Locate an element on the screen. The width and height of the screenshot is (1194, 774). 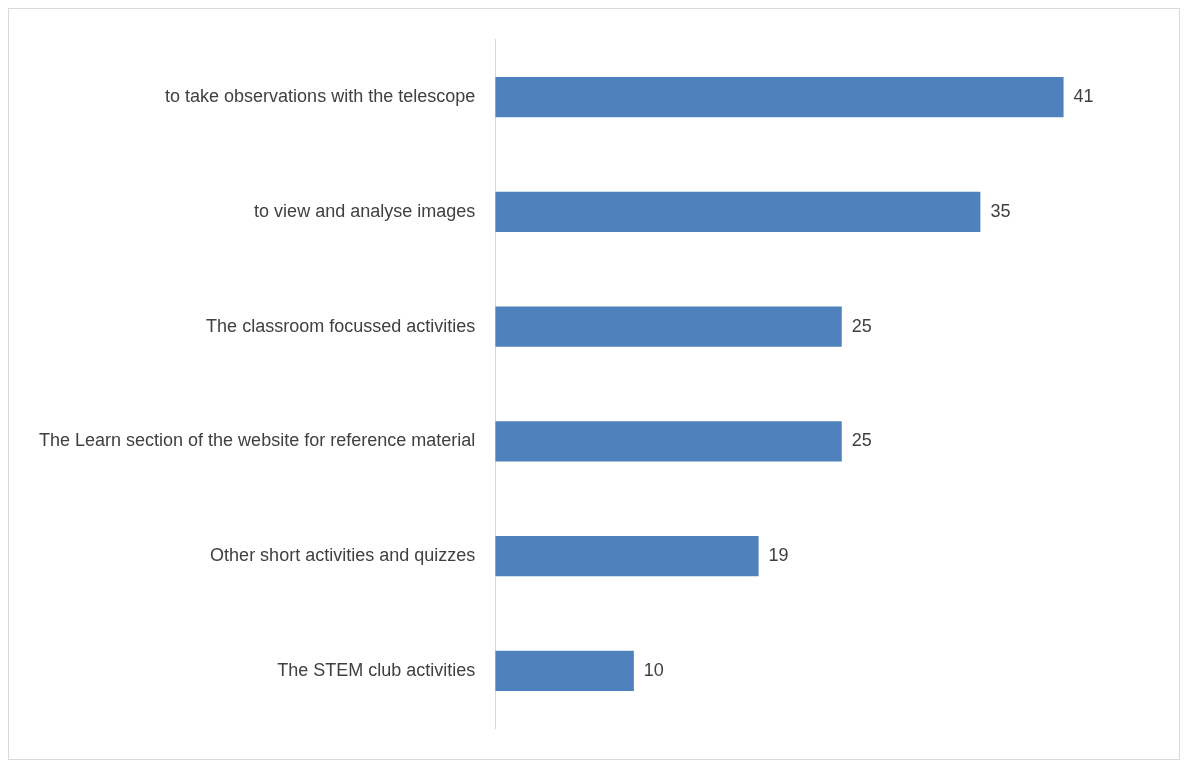
y-tick-label: The Learn section of the website for reference material is located at coordinates (257, 440).